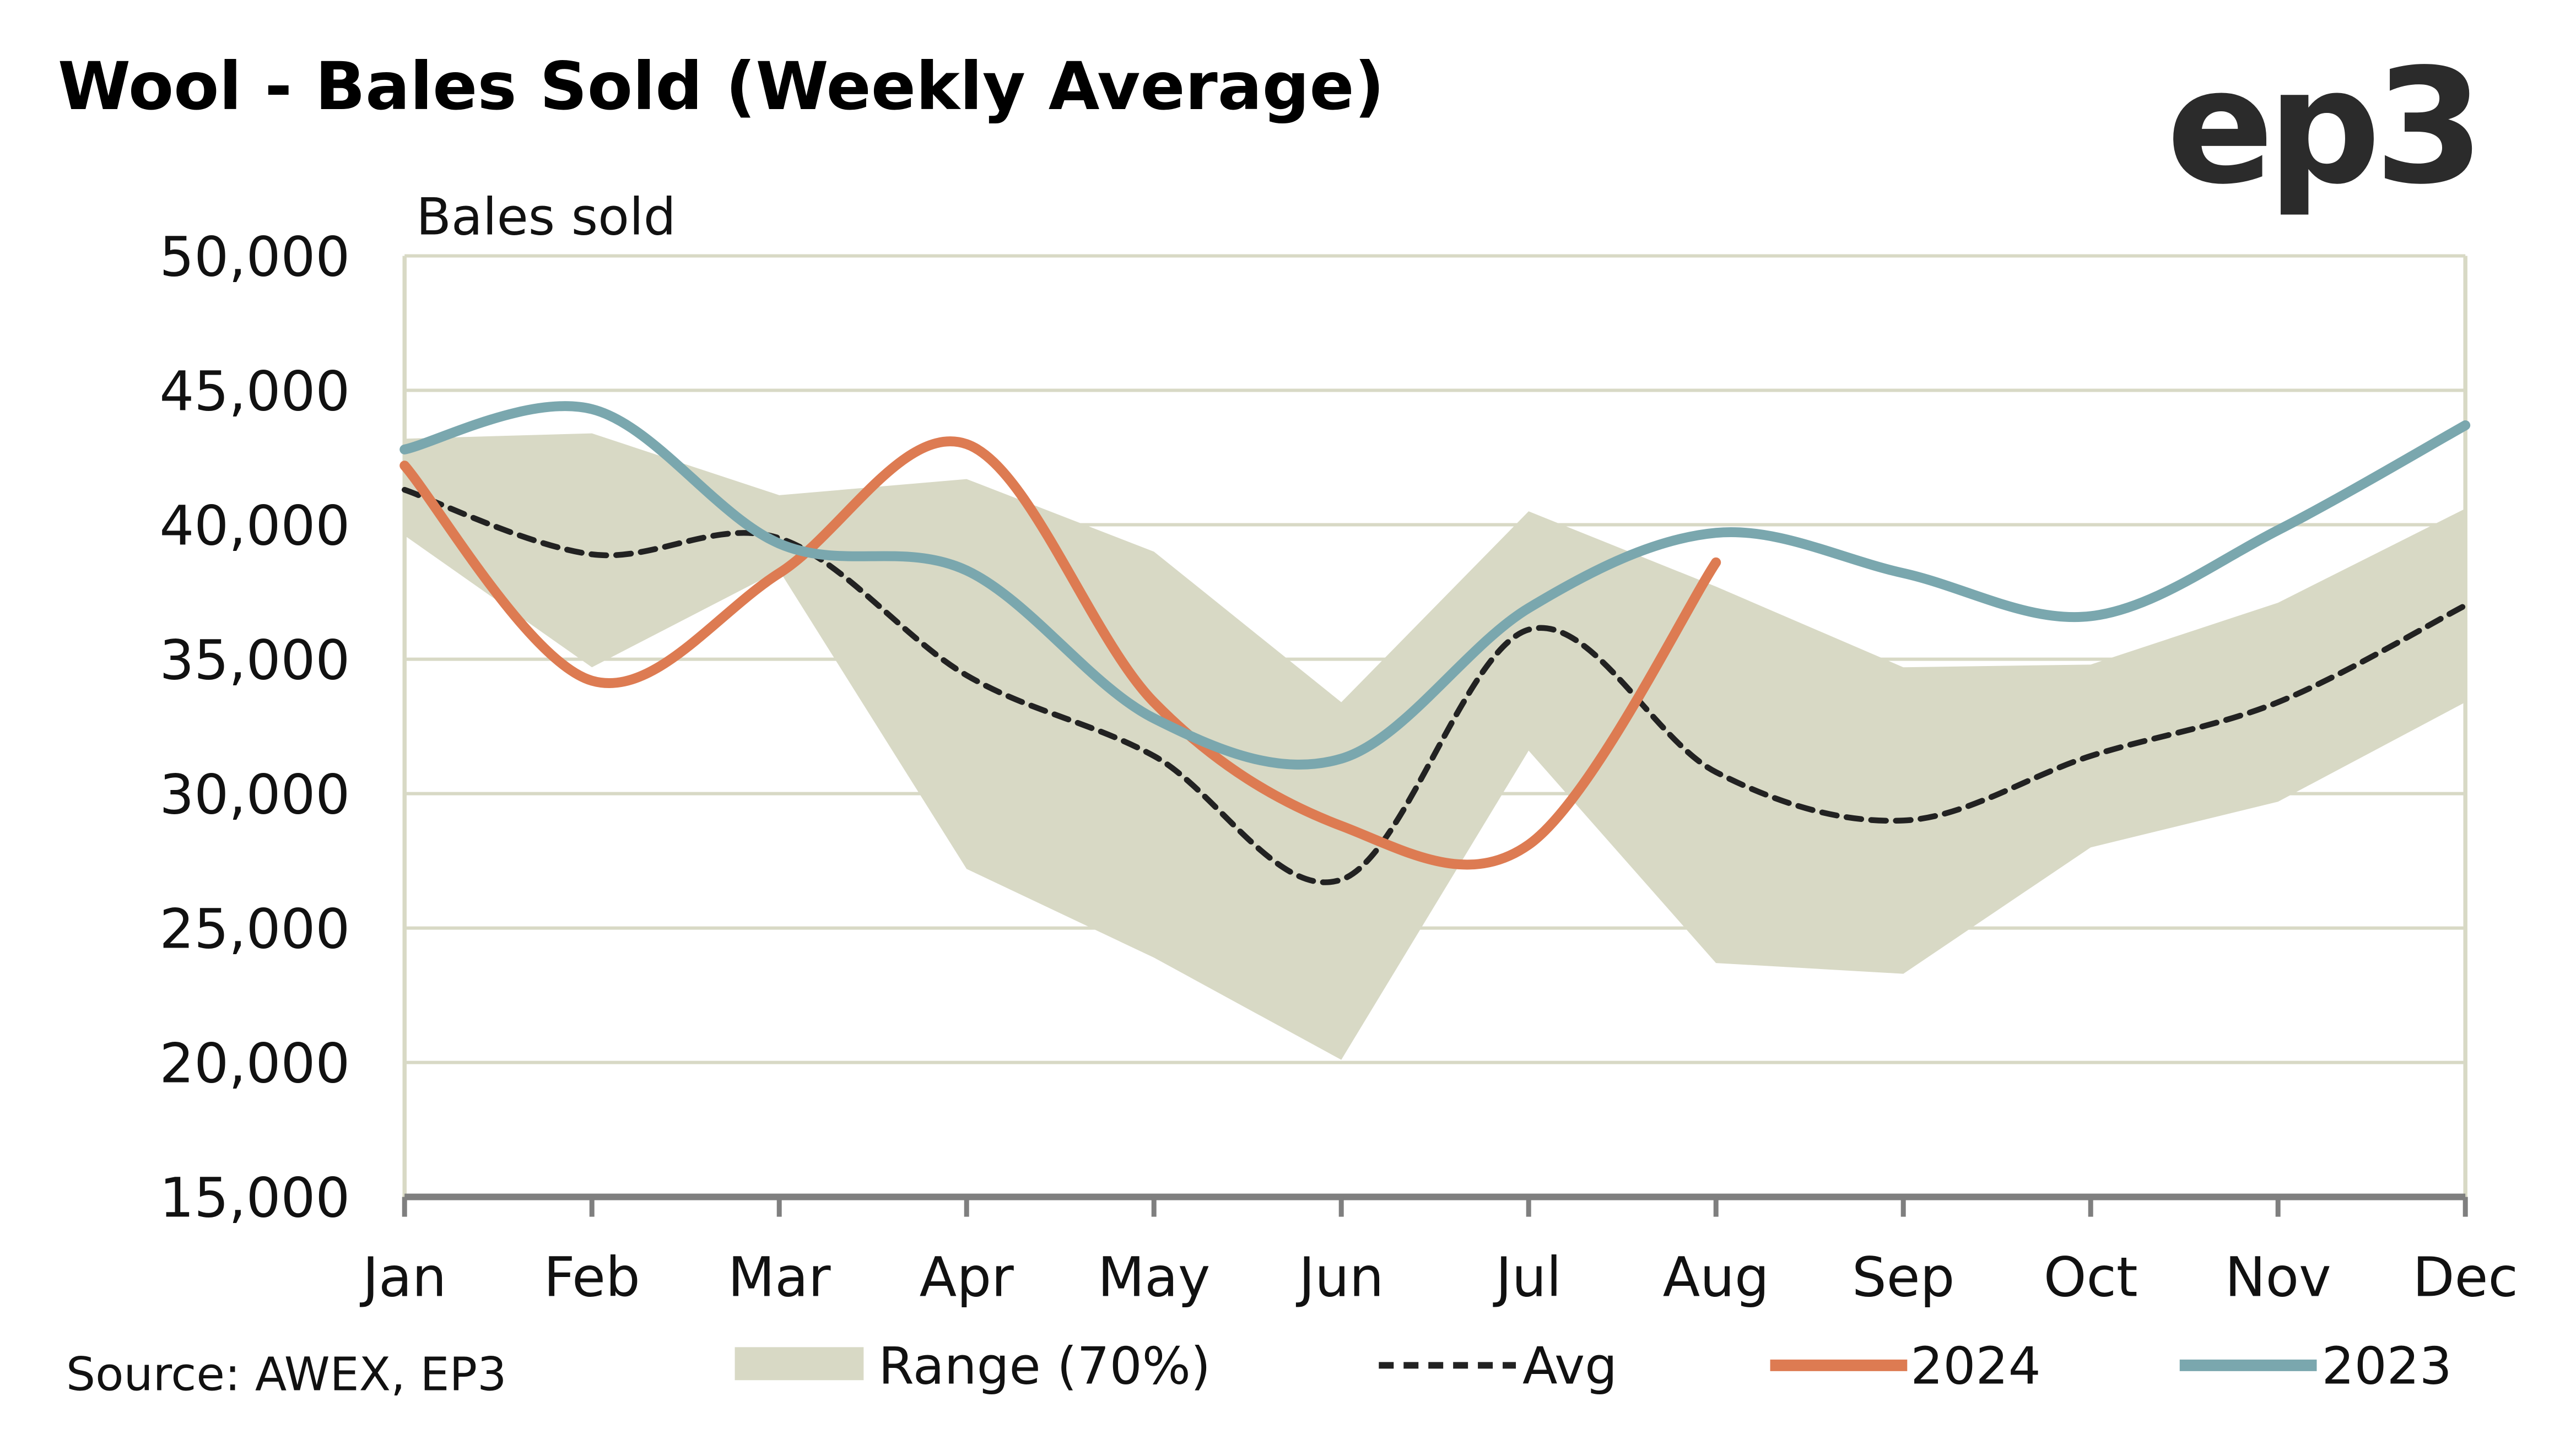 The height and width of the screenshot is (1434, 2576). I want to click on x-tick-label: Dec, so click(2465, 1277).